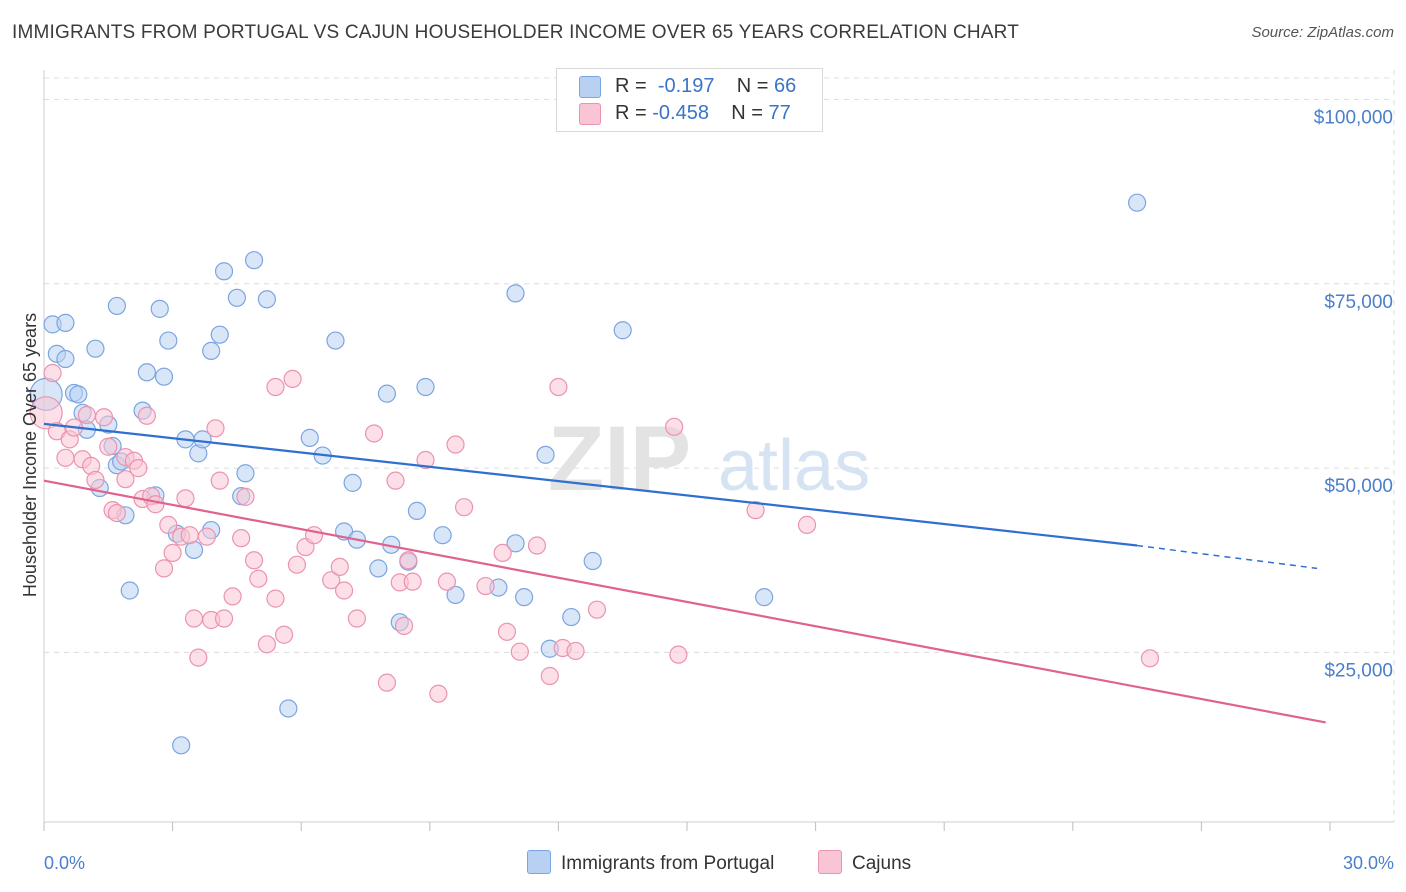 The width and height of the screenshot is (1406, 892). What do you see at coordinates (1353, 394) in the screenshot?
I see `y-tick-labels: $25,000 $50,000 $75,000 $100,000` at bounding box center [1353, 394].